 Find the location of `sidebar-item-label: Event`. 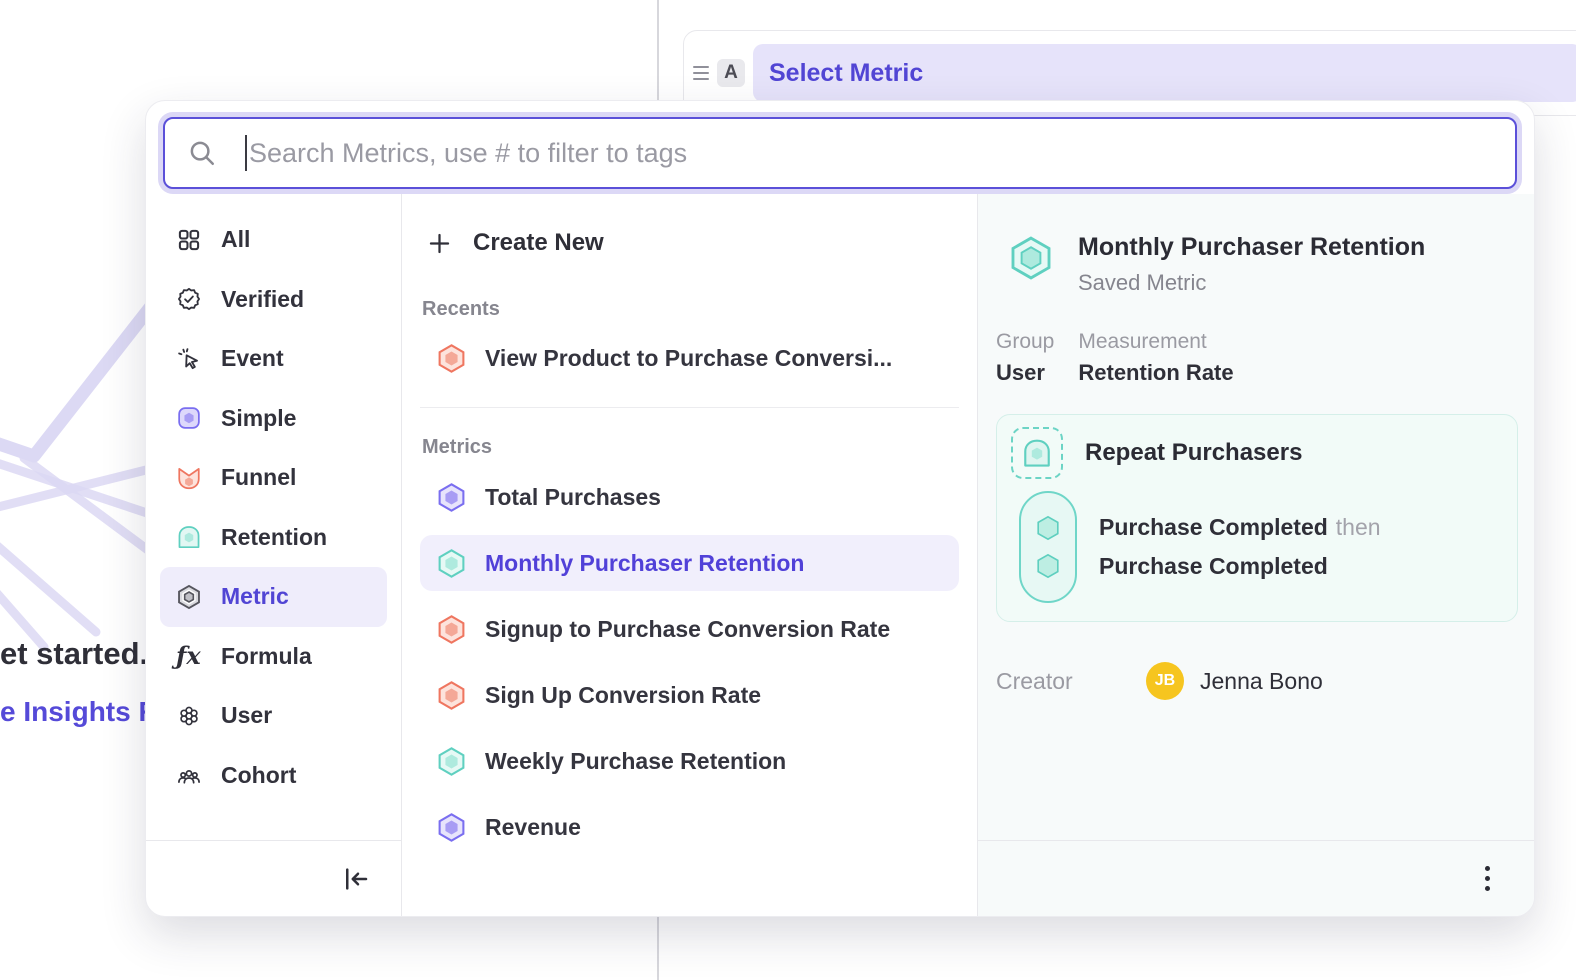

sidebar-item-label: Event is located at coordinates (252, 358).